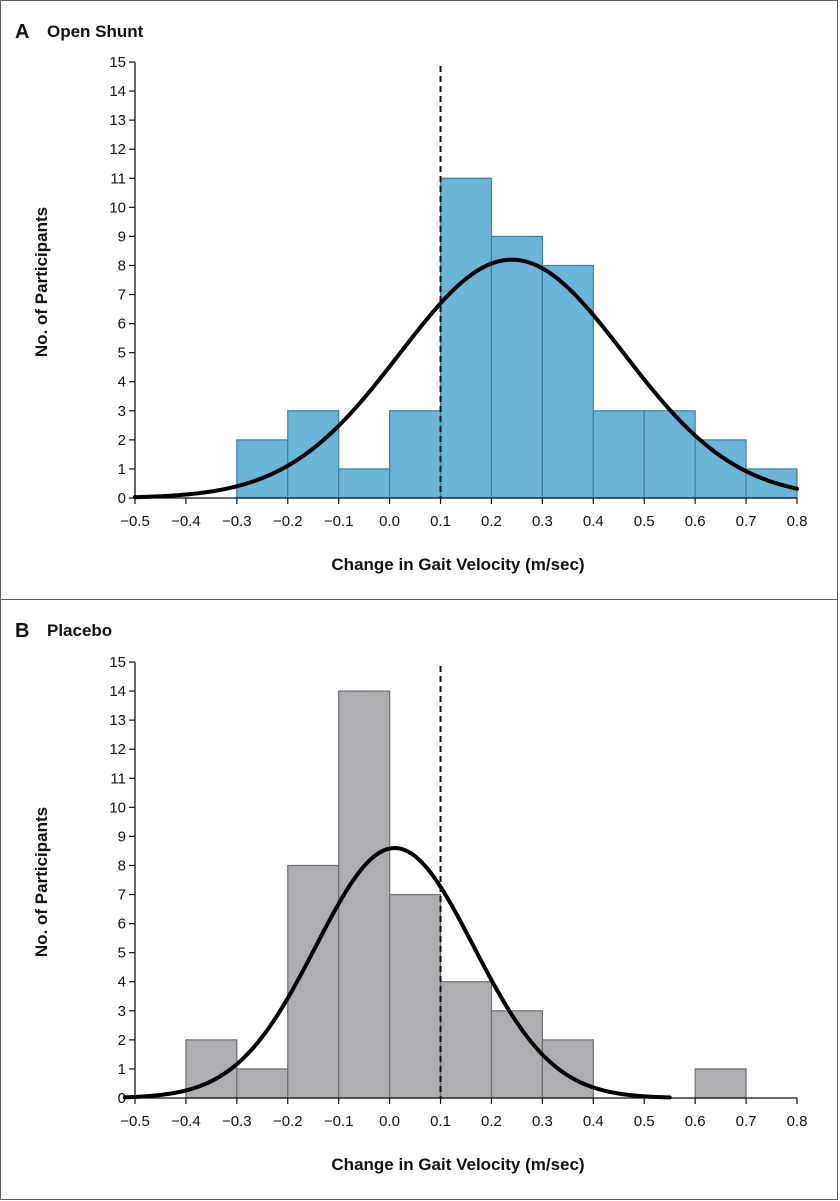 This screenshot has height=1201, width=840. What do you see at coordinates (95, 31) in the screenshot?
I see `chart-title: Open Shunt` at bounding box center [95, 31].